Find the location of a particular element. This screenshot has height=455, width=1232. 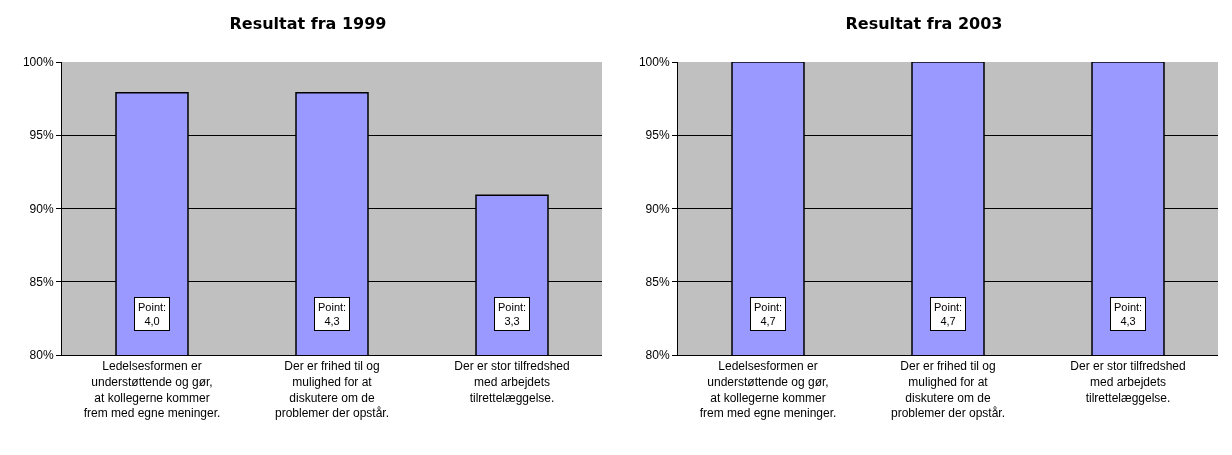

chart-title: Resultat fra 1999 is located at coordinates (308, 24).